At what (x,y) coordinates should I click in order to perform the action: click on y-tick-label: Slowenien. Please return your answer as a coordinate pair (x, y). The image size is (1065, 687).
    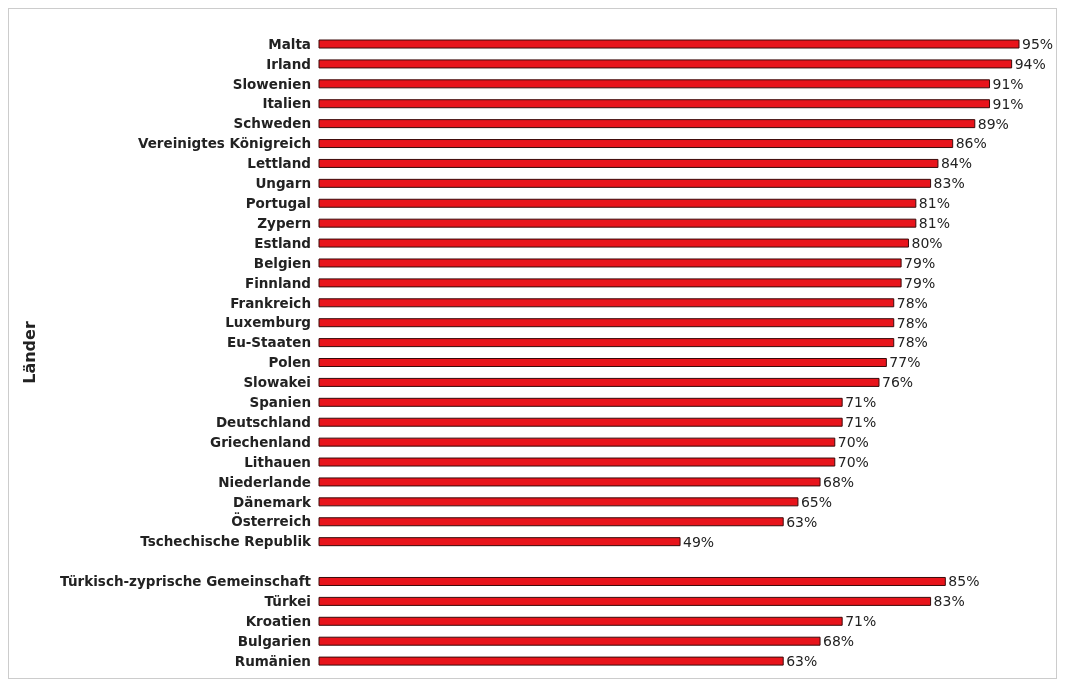
    Looking at the image, I should click on (271, 83).